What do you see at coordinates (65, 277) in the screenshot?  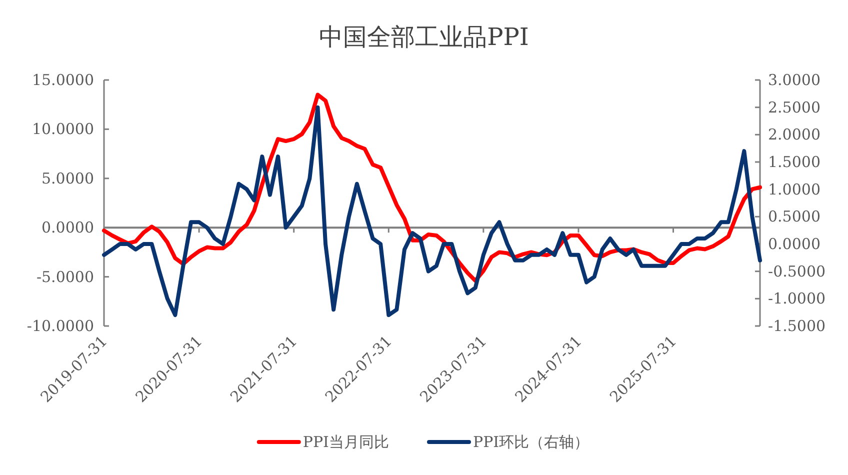 I see `y-tick-label: -5.0000` at bounding box center [65, 277].